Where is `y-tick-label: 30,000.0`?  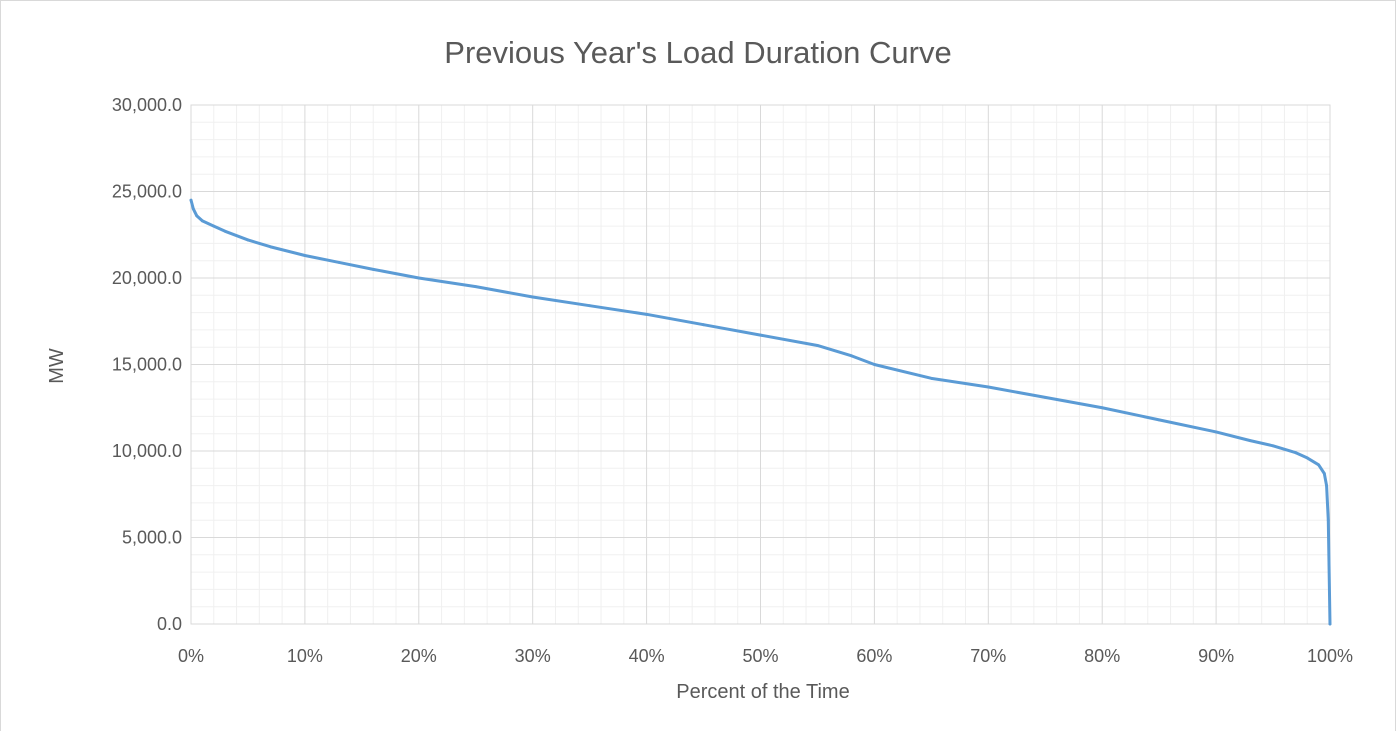 y-tick-label: 30,000.0 is located at coordinates (147, 105).